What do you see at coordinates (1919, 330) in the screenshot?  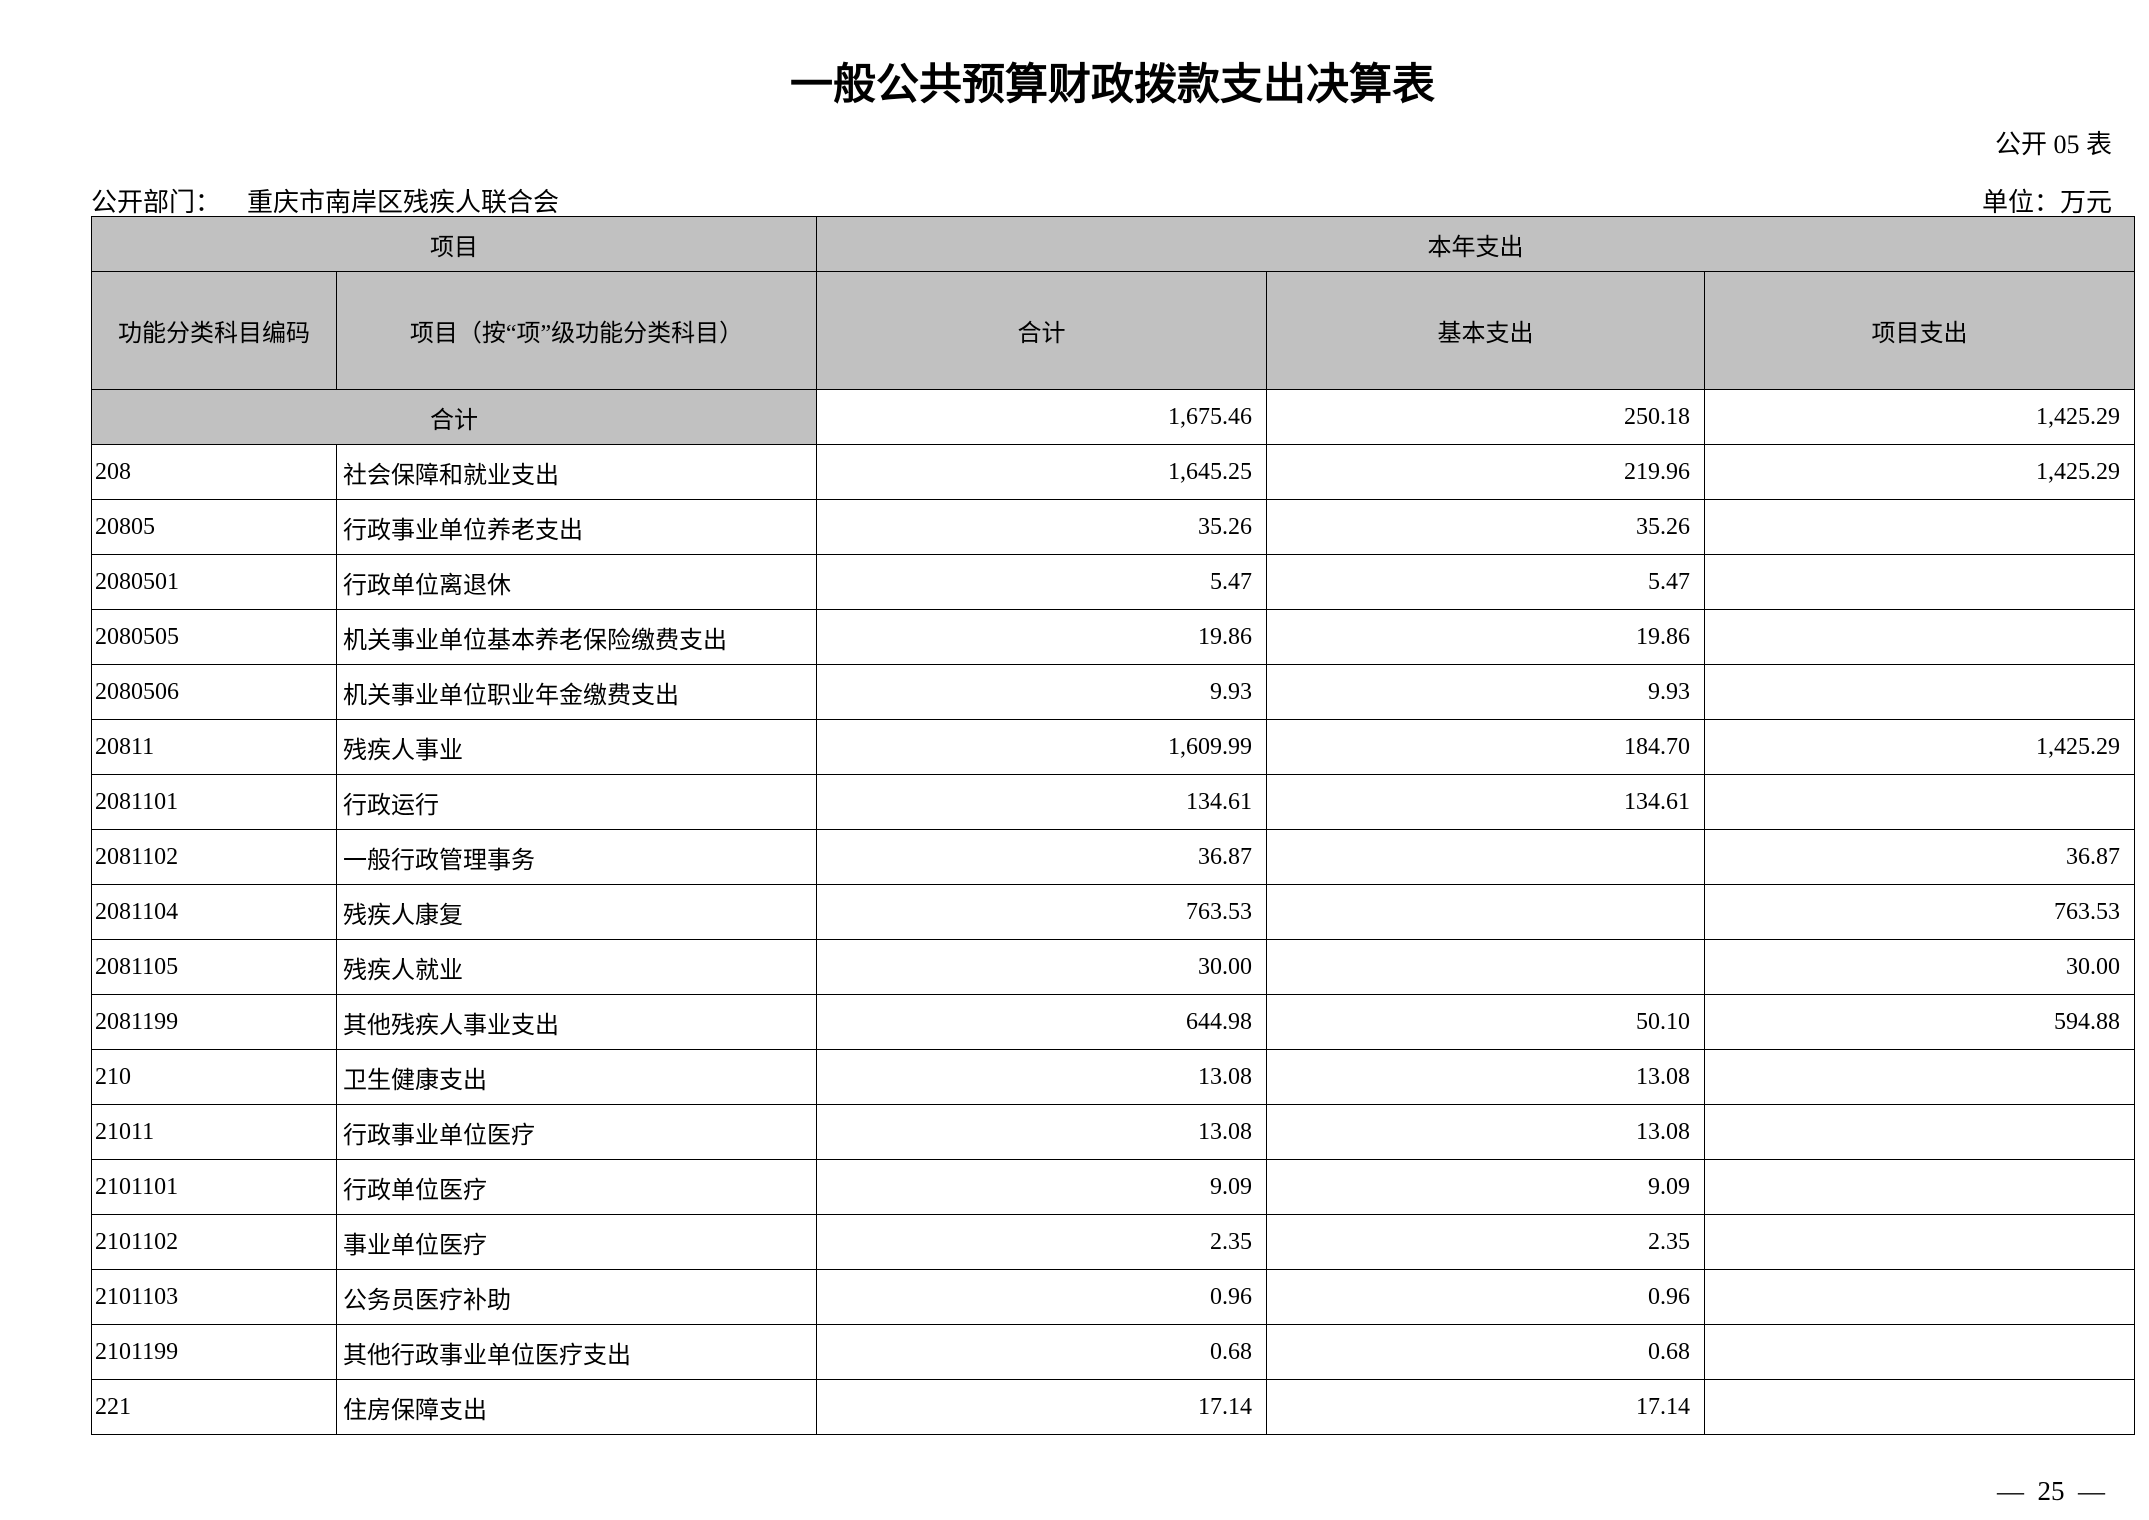 I see `header-col-project: 项目支出` at bounding box center [1919, 330].